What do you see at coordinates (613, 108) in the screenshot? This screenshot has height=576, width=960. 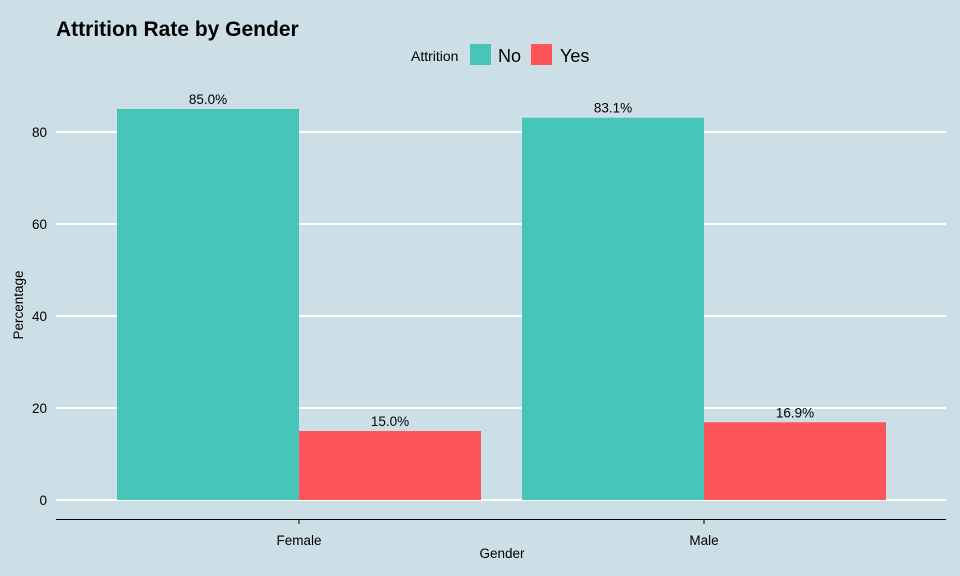 I see `data-label-male-no: 83.1%` at bounding box center [613, 108].